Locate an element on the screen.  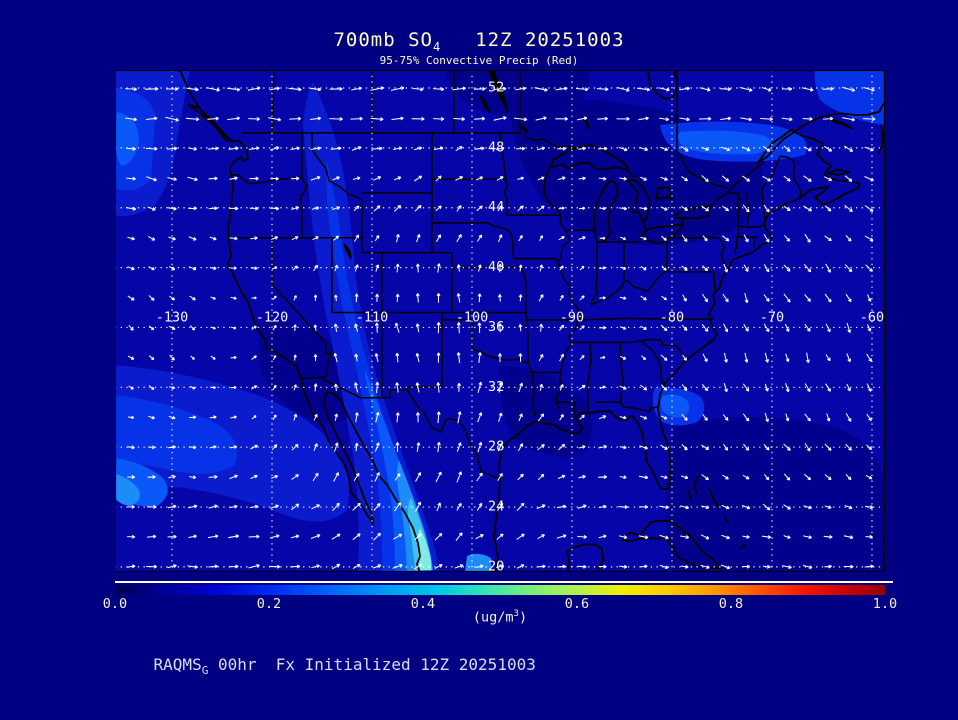
units-superscript: 3 is located at coordinates (516, 614).